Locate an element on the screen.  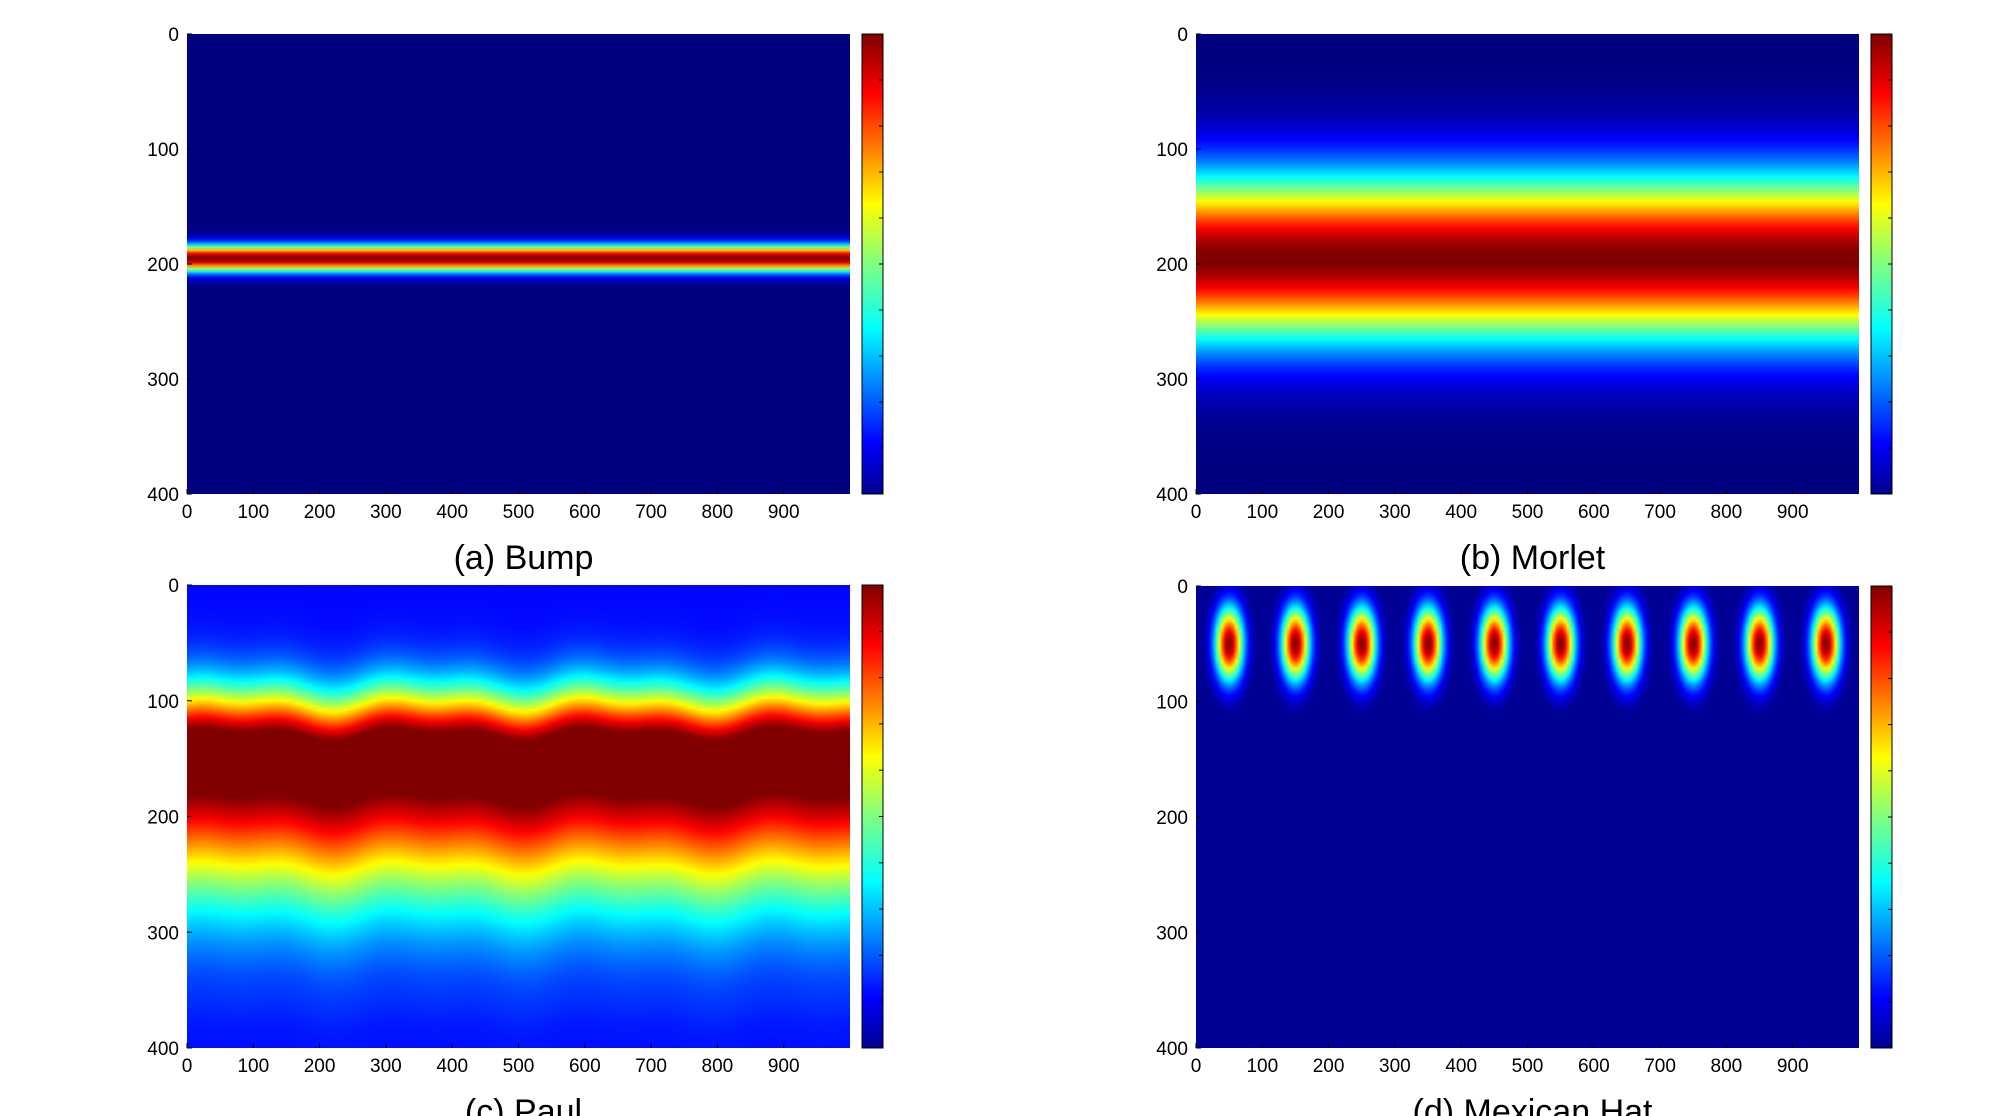
panel-caption: (c) Paul is located at coordinates (523, 1104).